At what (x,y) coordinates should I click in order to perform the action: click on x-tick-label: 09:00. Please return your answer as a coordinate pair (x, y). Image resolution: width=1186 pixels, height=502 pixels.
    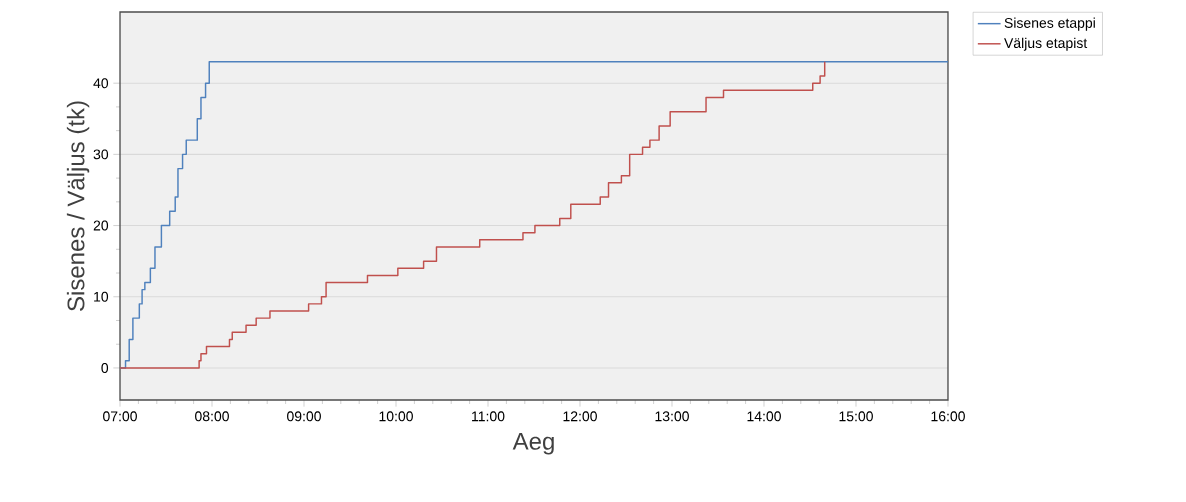
    Looking at the image, I should click on (304, 416).